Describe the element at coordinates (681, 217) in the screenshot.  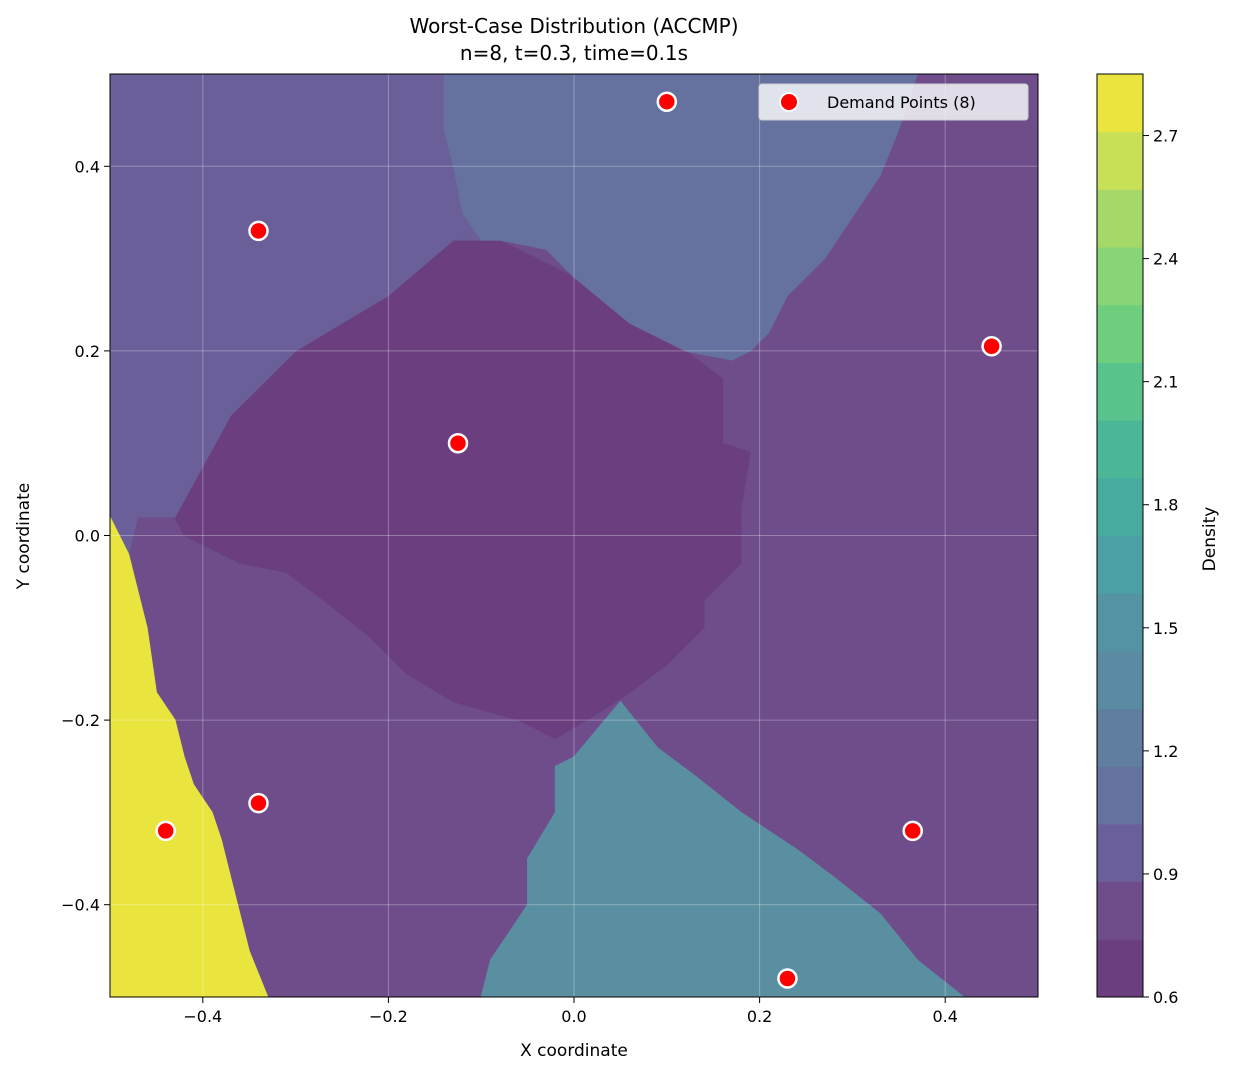
I see `density-region-upper-middle` at that location.